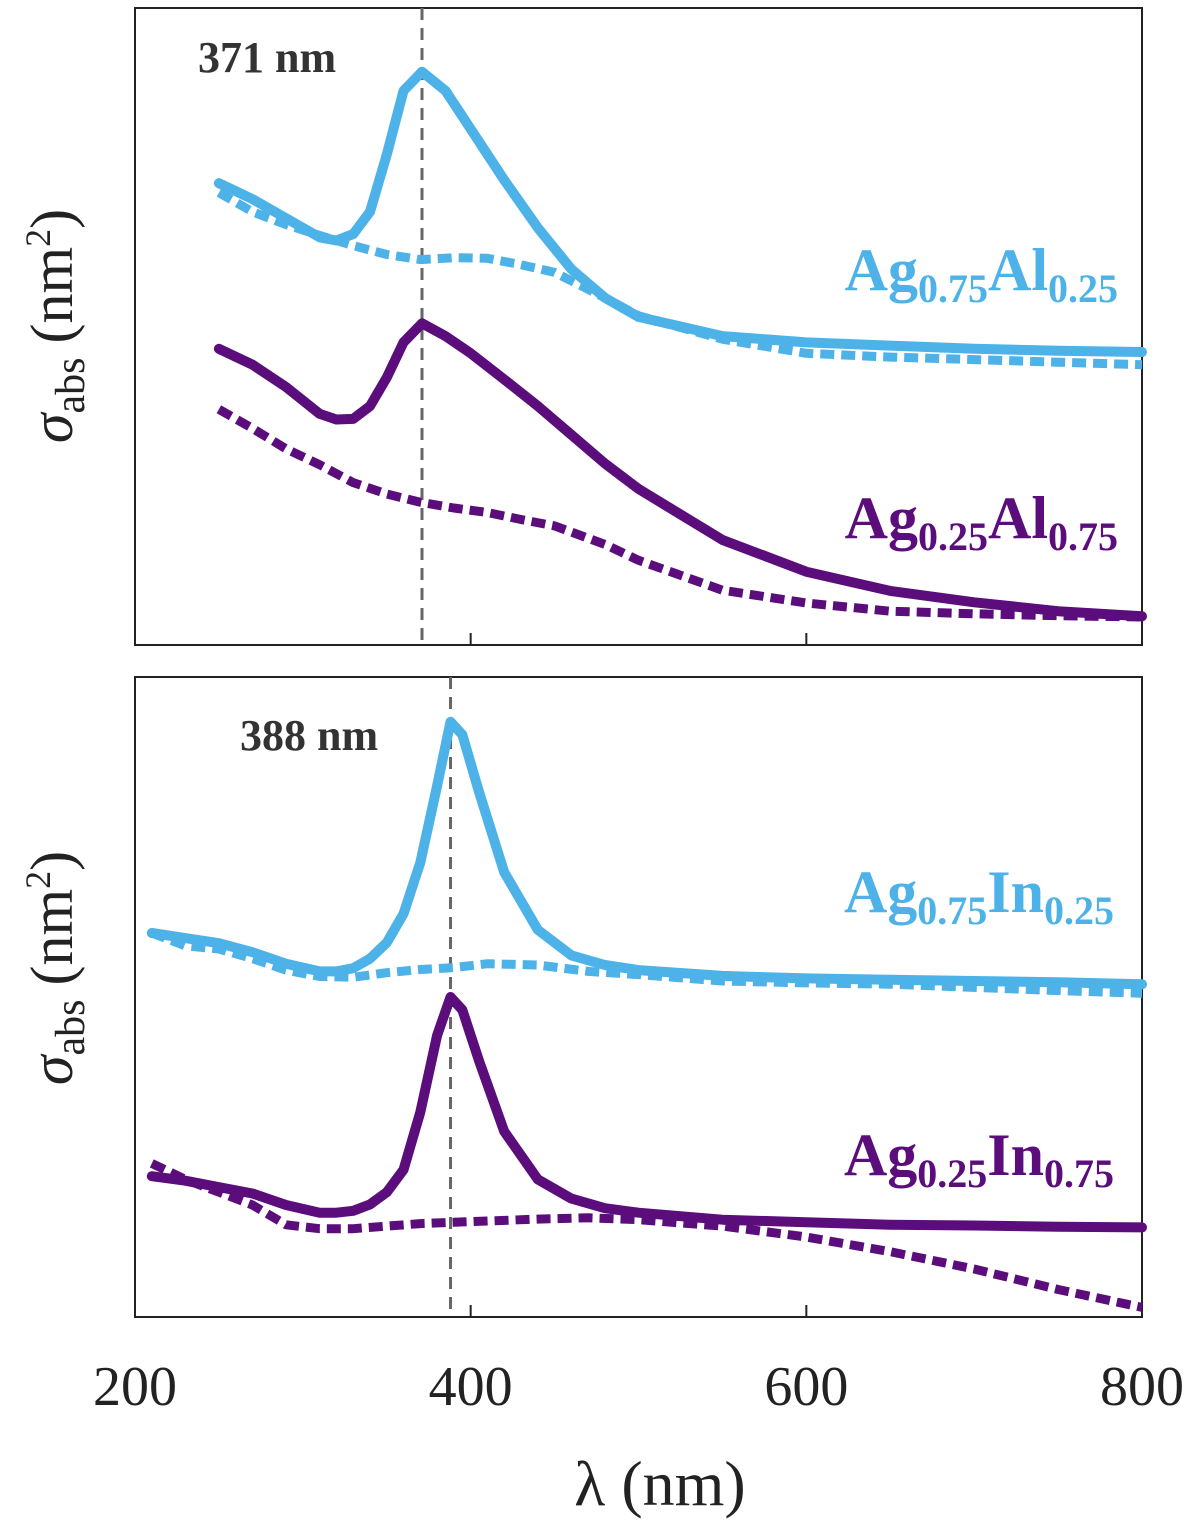 The image size is (1200, 1525). What do you see at coordinates (646, 853) in the screenshot?
I see `bottom-series-0-solid-line` at bounding box center [646, 853].